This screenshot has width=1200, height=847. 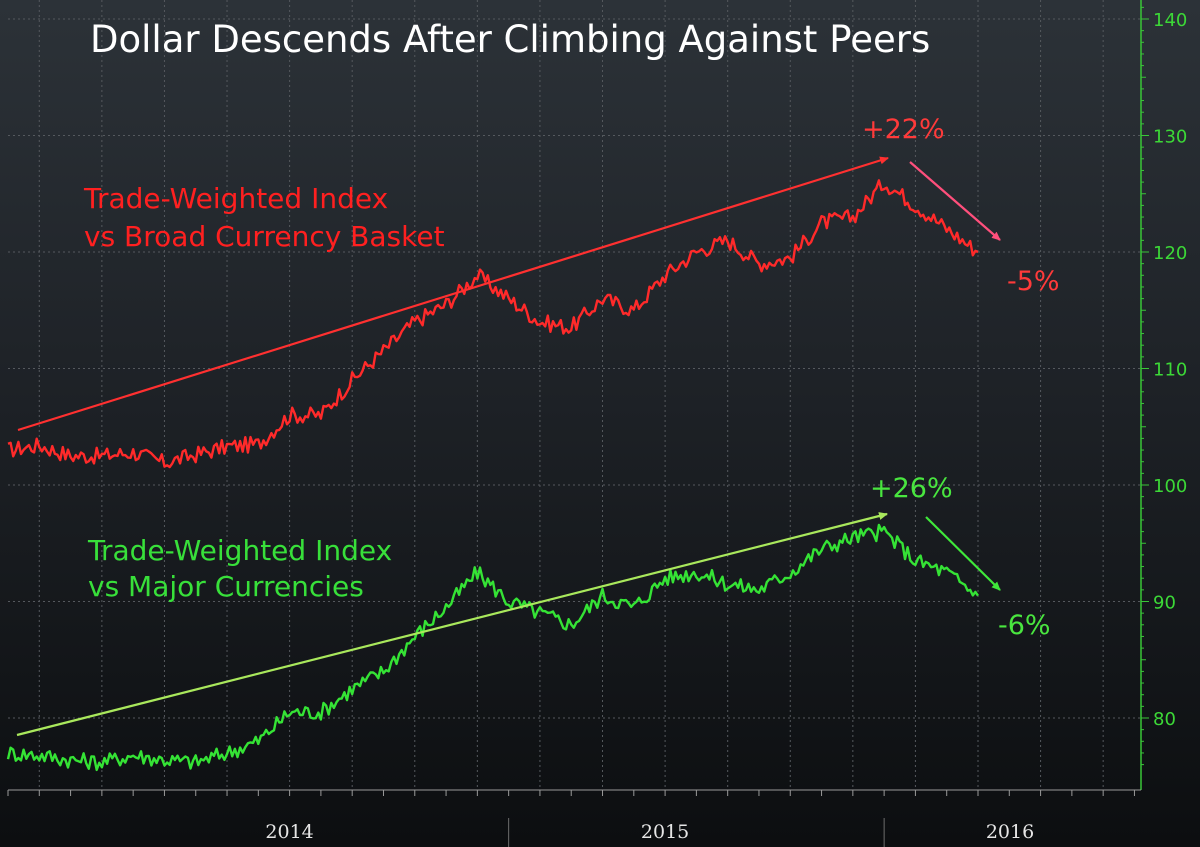 What do you see at coordinates (1170, 20) in the screenshot?
I see `y-tick-label-140: 140` at bounding box center [1170, 20].